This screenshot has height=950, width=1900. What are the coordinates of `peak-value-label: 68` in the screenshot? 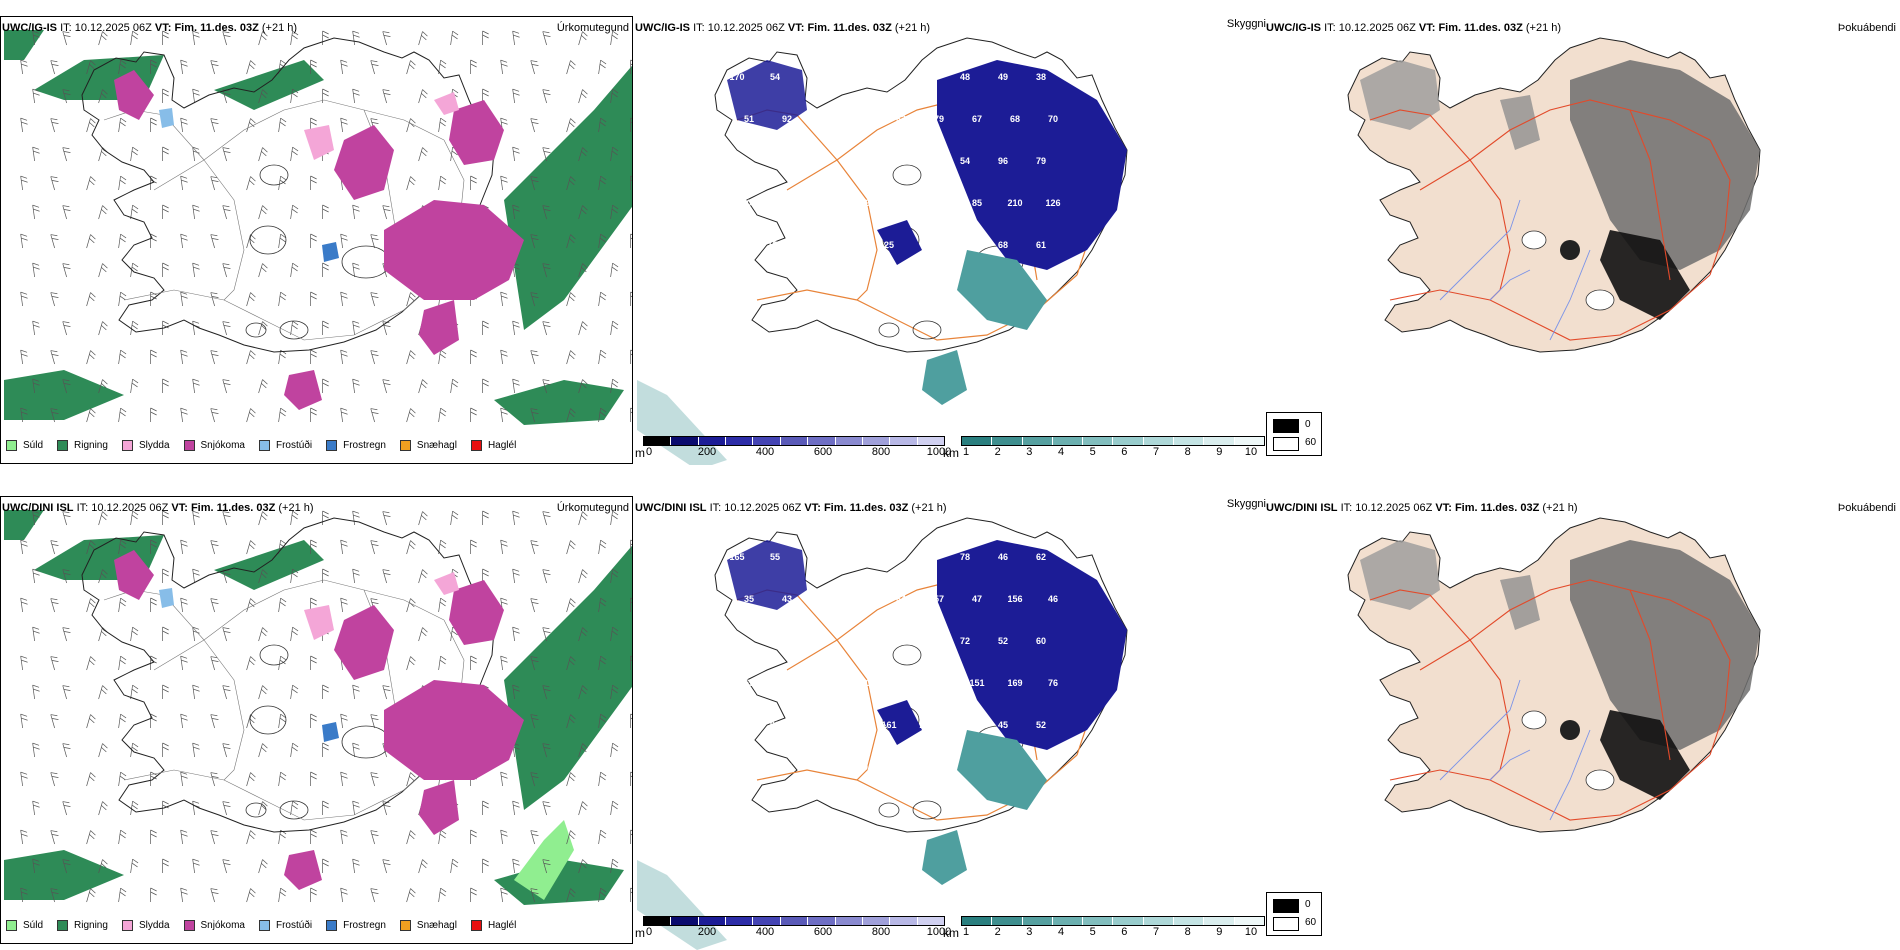 It's located at (1015, 119).